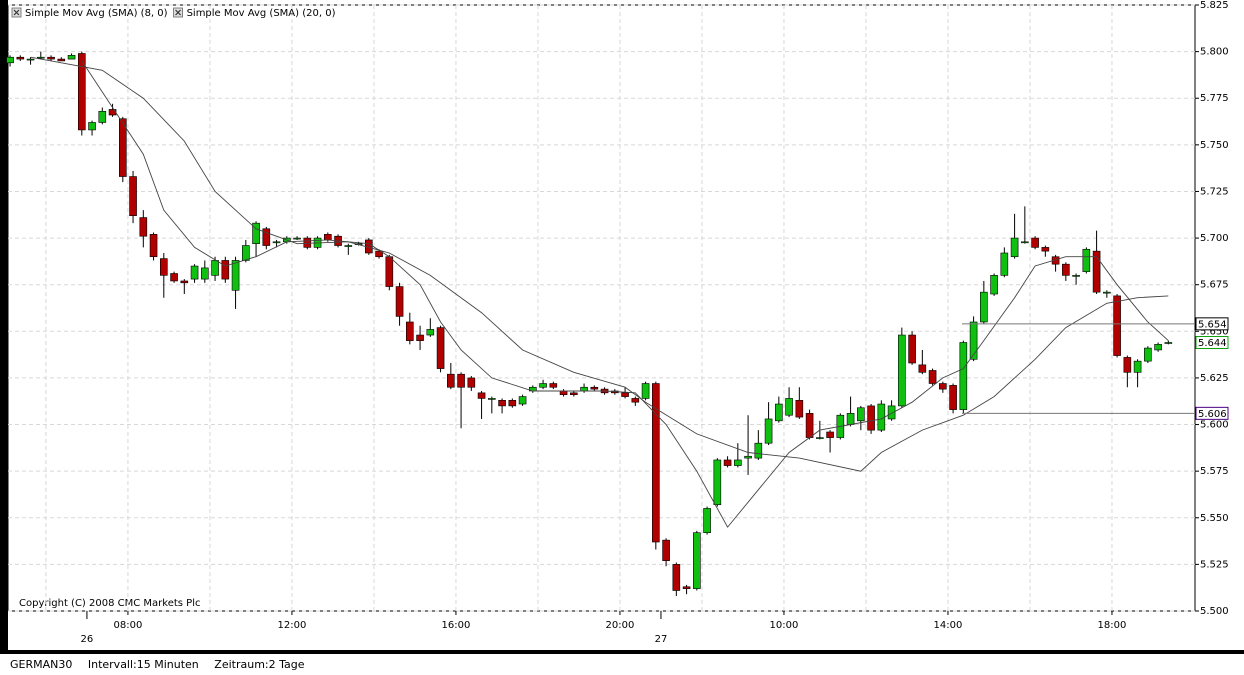 The image size is (1244, 675). Describe the element at coordinates (1112, 625) in the screenshot. I see `x-tick-label: 18:00` at that location.